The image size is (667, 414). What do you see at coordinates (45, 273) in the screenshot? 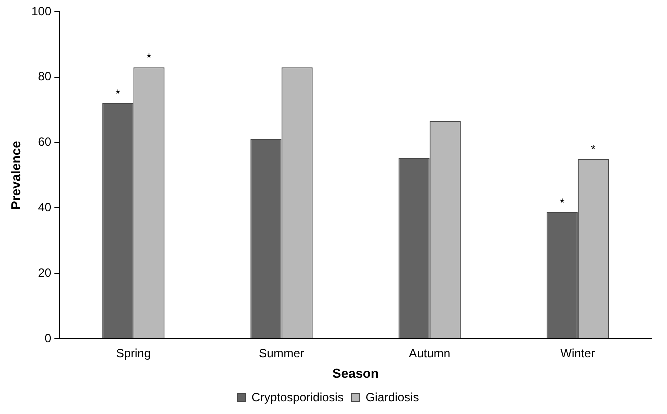
I see `y-tick-label: 20` at bounding box center [45, 273].